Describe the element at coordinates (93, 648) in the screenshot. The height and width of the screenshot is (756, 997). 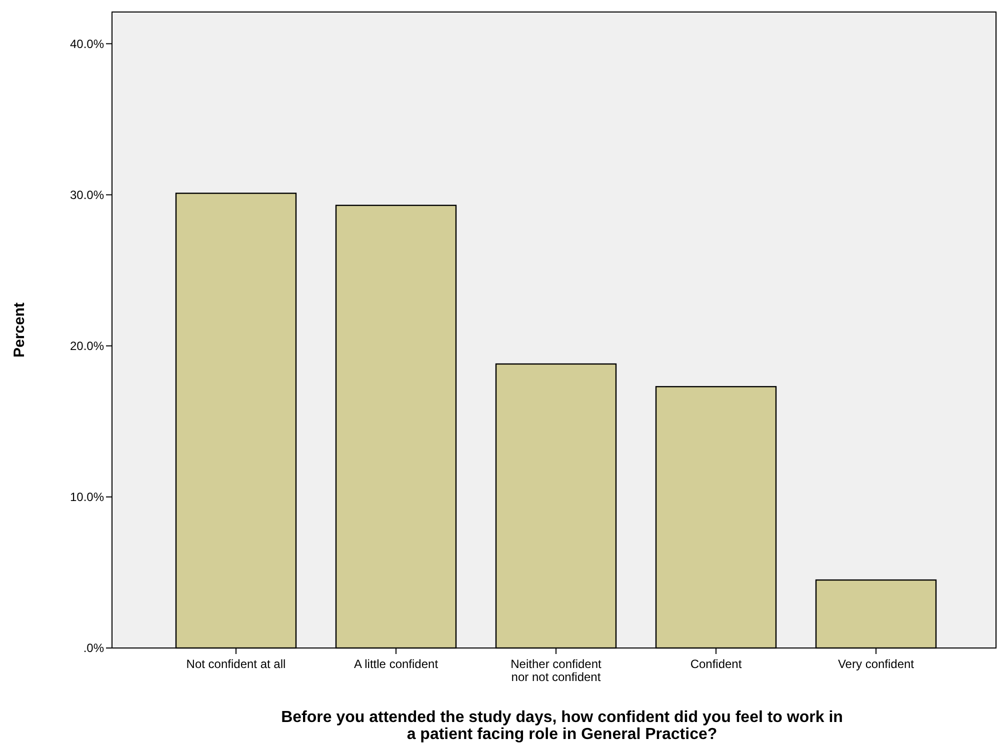
I see `y-tick-label: .0%` at that location.